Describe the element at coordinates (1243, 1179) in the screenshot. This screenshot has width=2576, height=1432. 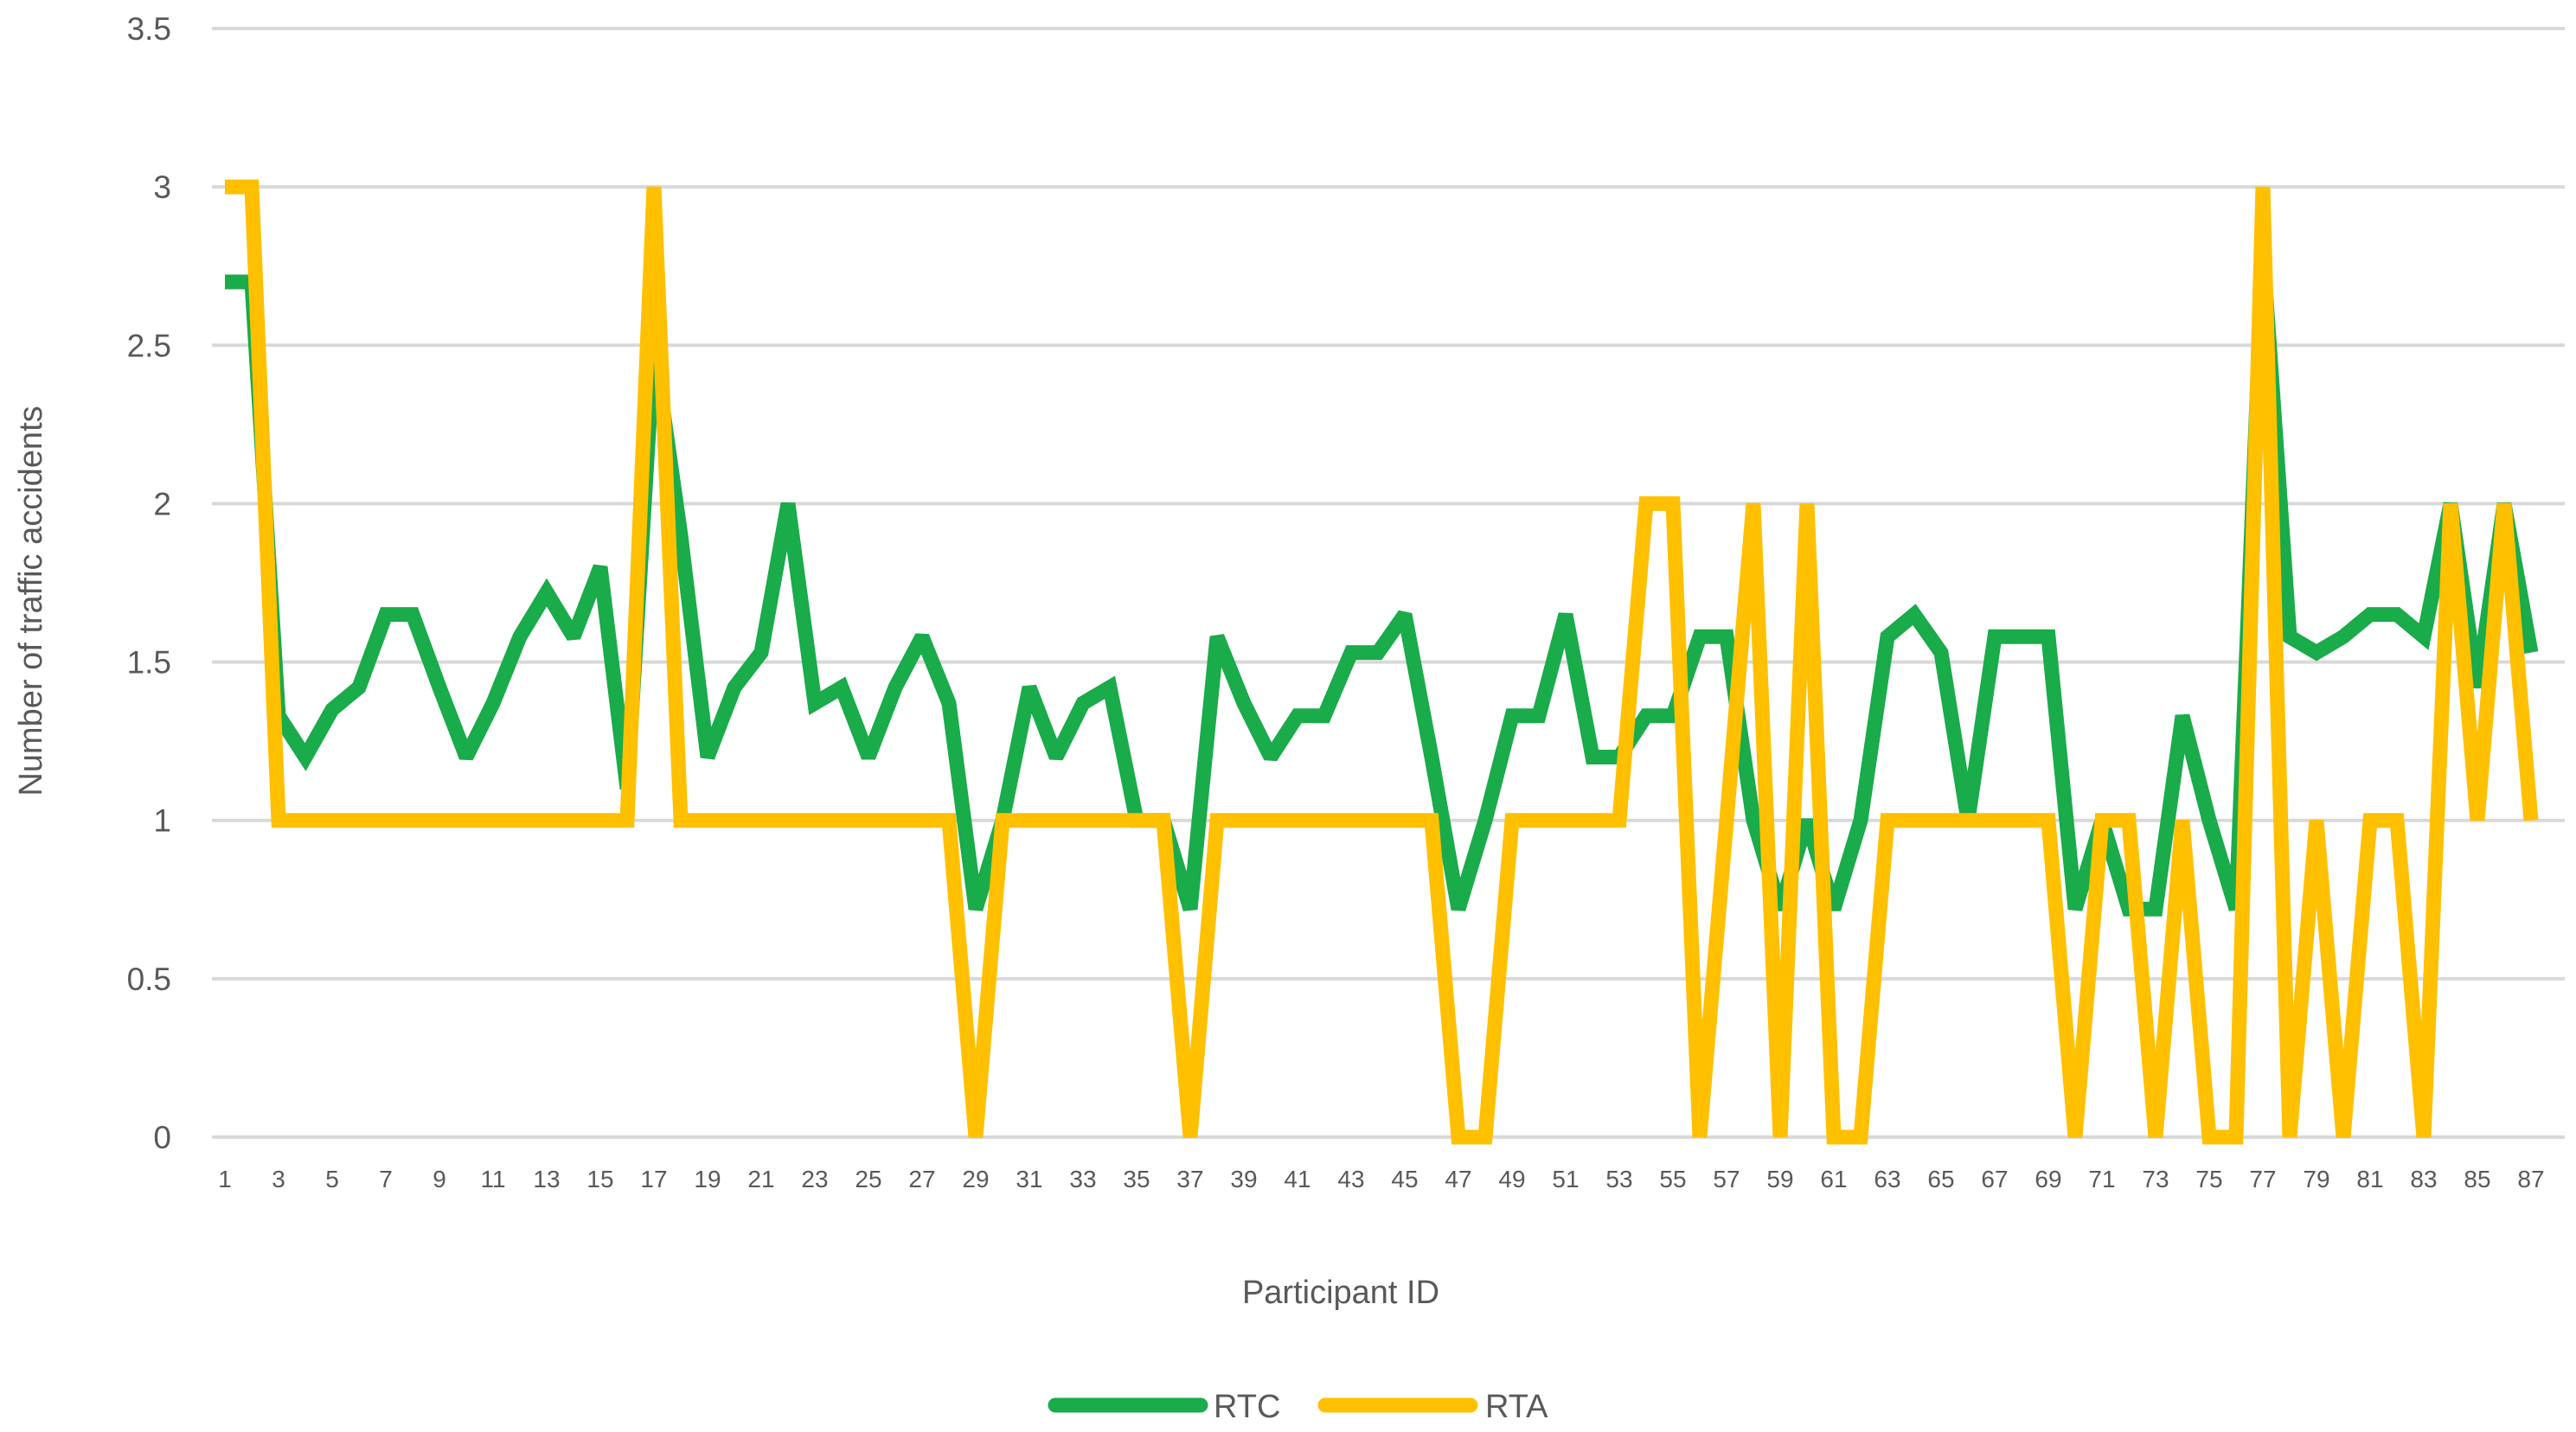
I see `x-tick-label: 39` at that location.